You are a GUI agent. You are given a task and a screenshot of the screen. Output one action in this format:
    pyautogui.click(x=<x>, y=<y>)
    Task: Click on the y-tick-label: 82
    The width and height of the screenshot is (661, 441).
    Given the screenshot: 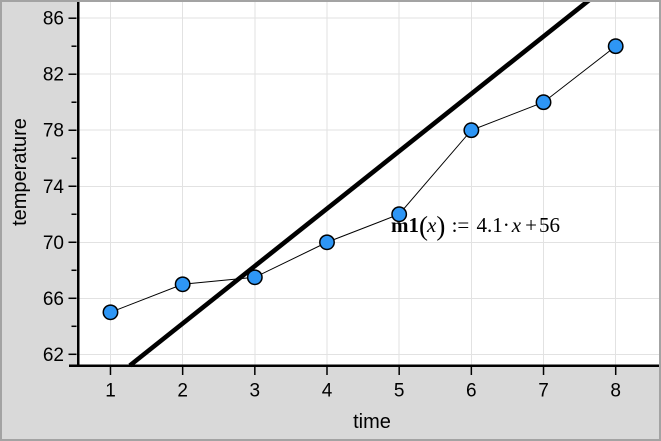 What is the action you would take?
    pyautogui.click(x=53, y=75)
    